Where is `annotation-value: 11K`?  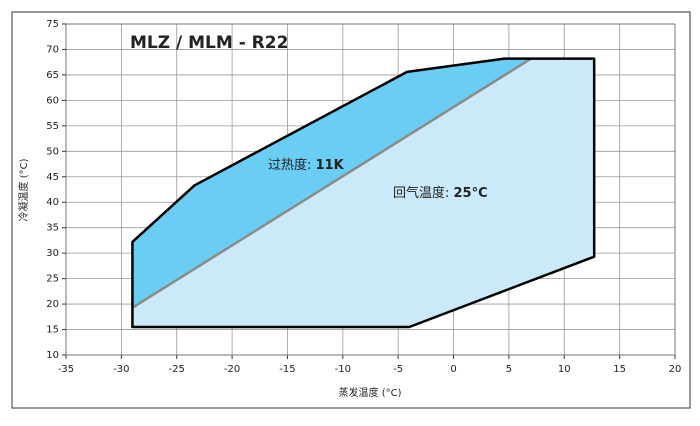
annotation-value: 11K is located at coordinates (330, 165).